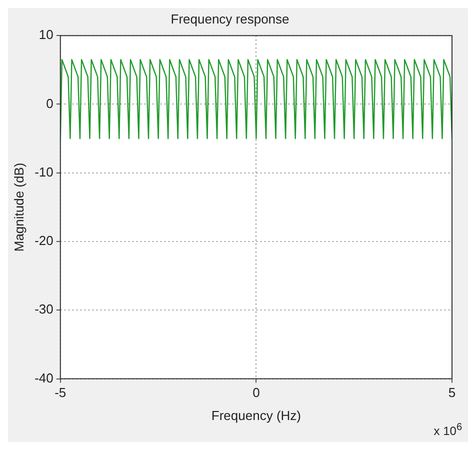  I want to click on y-axis-title: Magnitude (dB), so click(18, 207).